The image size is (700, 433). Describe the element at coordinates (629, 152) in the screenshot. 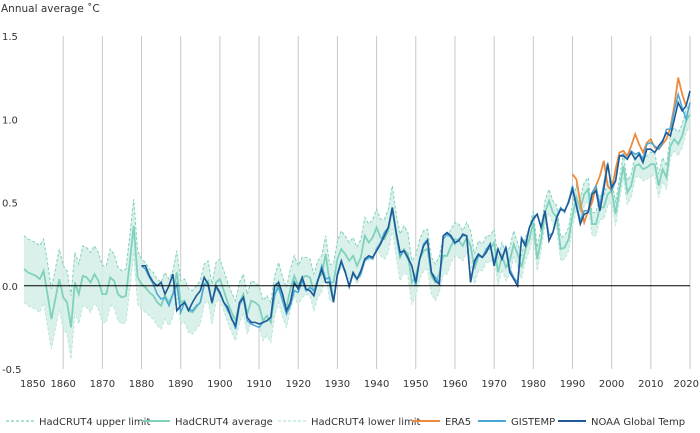

I see `era5-line` at that location.